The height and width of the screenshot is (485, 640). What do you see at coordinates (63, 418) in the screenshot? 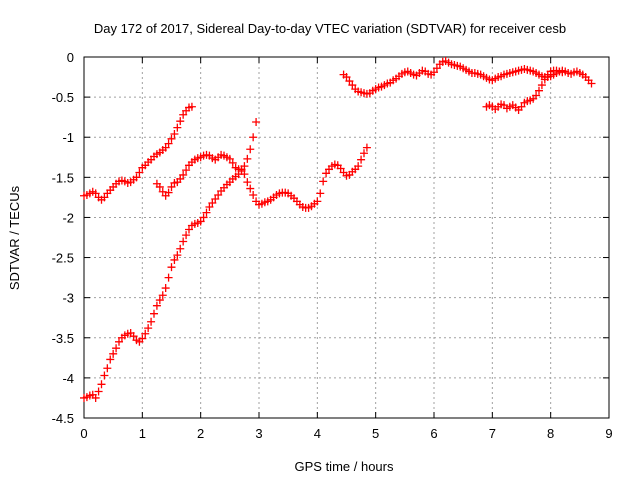
I see `y-tick-label: -4.5` at bounding box center [63, 418].